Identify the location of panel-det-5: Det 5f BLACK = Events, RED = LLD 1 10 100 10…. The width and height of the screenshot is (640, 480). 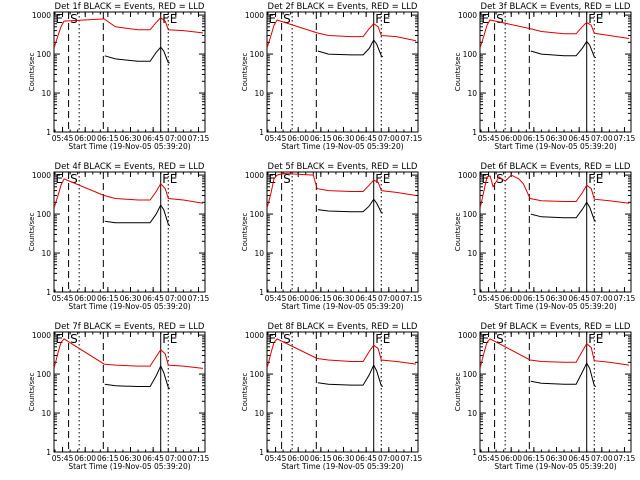
(331, 236).